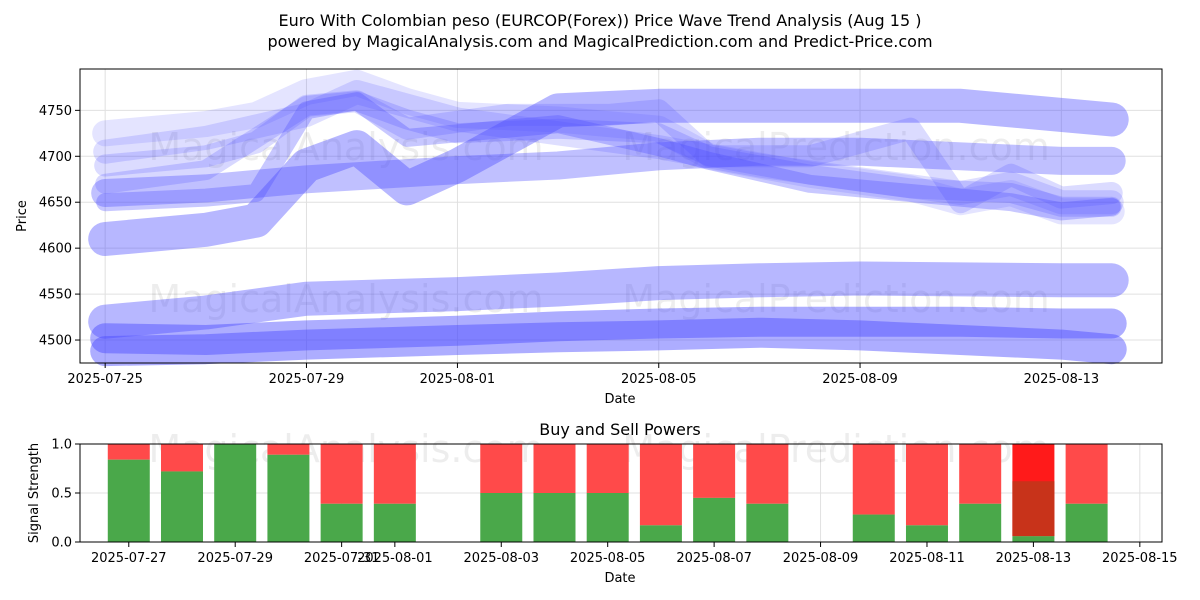  I want to click on power-y-axis-label: Signal Strength, so click(34, 493).